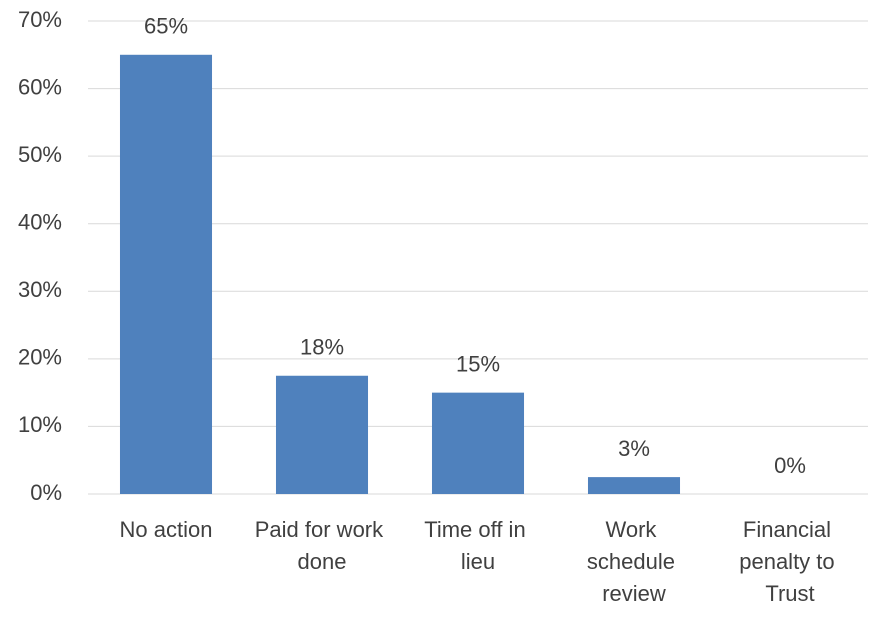  Describe the element at coordinates (322, 347) in the screenshot. I see `data-label: 18%` at that location.